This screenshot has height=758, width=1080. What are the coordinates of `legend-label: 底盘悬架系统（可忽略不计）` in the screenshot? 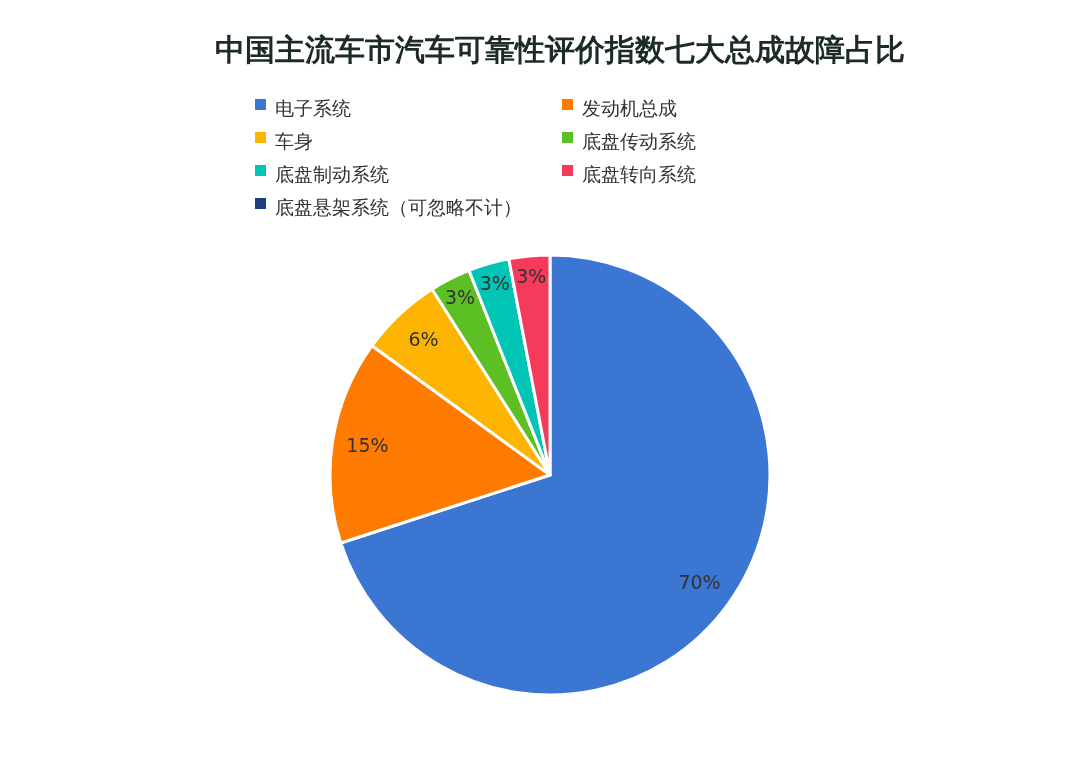 It's located at (398, 206).